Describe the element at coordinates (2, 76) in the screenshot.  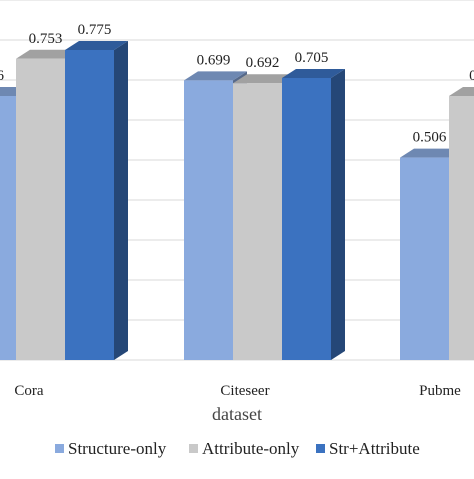
I see `data-label: 56` at that location.